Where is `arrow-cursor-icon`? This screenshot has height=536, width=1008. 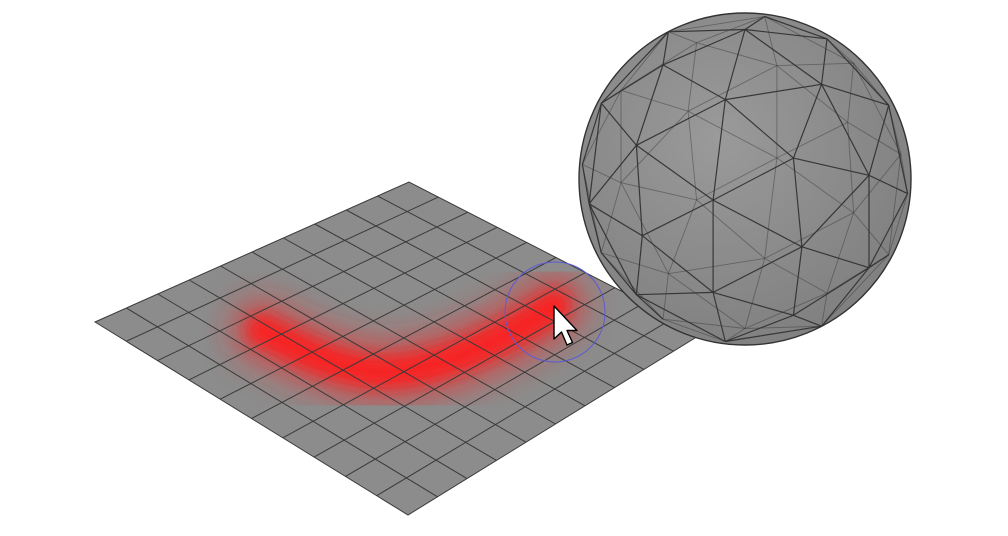
arrow-cursor-icon is located at coordinates (565, 325).